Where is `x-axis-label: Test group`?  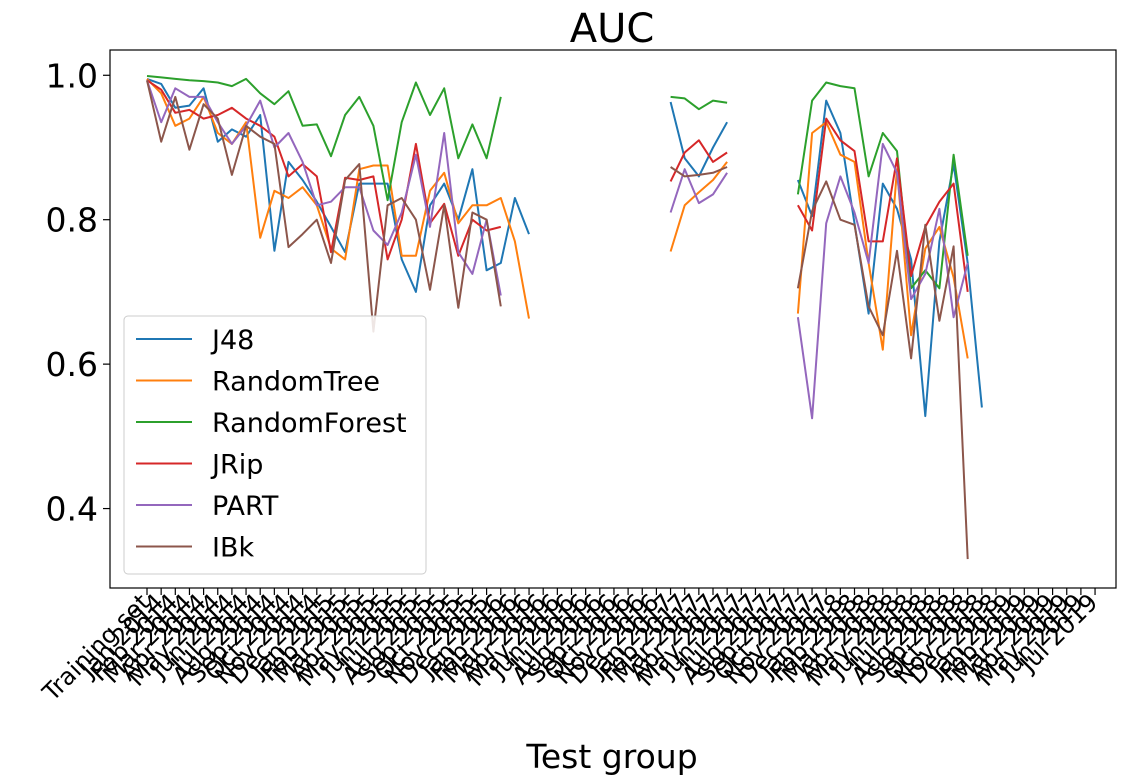 x-axis-label: Test group is located at coordinates (611, 756).